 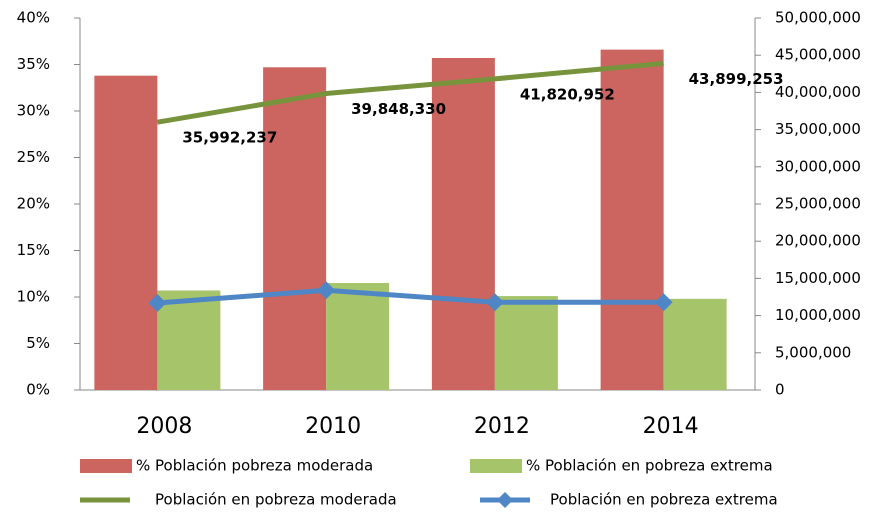 What do you see at coordinates (813, 352) in the screenshot?
I see `y2-tick-label: 5,000,000` at bounding box center [813, 352].